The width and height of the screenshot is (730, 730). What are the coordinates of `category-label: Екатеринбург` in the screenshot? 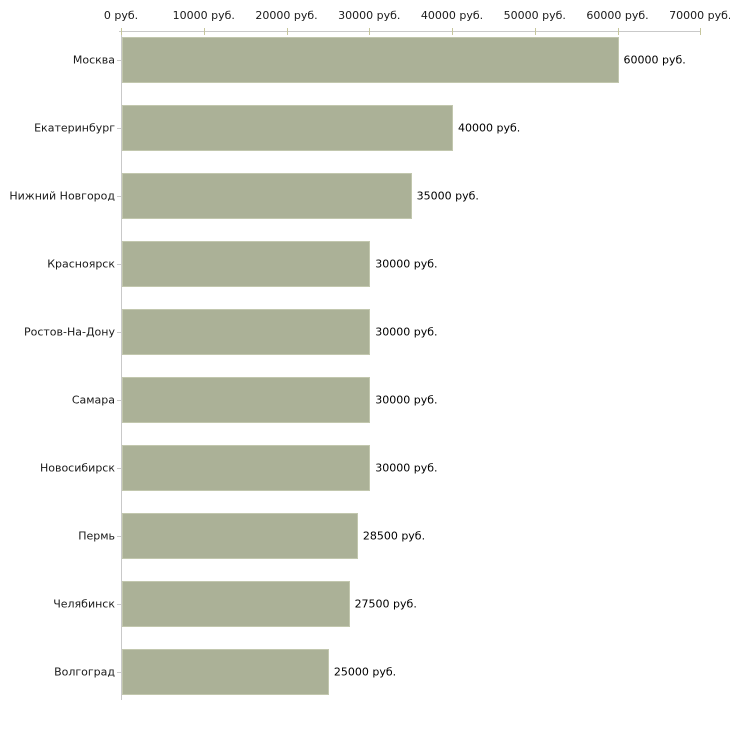 It's located at (74, 128).